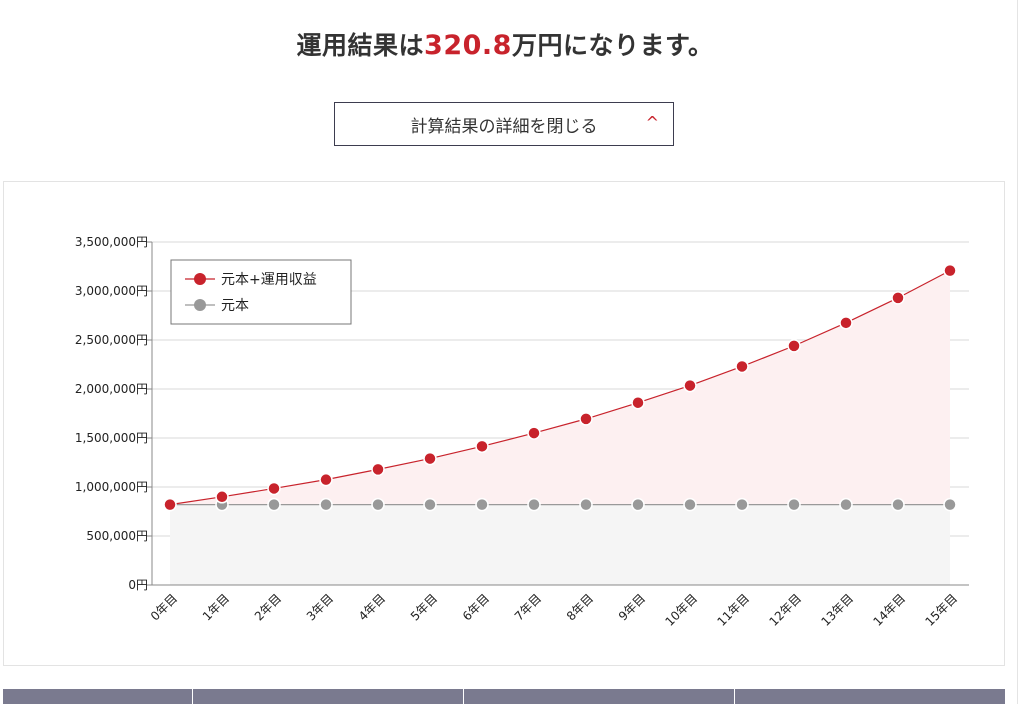 Image resolution: width=1024 pixels, height=704 pixels. What do you see at coordinates (216, 607) in the screenshot?
I see `x-tick-label: 1年目` at bounding box center [216, 607].